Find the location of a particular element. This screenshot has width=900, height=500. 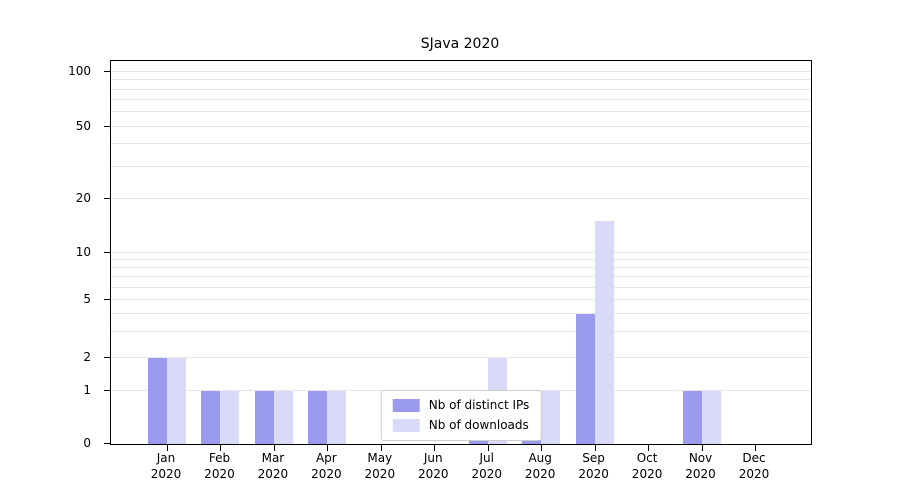

x-tick-label: Jan 2020 is located at coordinates (166, 466).